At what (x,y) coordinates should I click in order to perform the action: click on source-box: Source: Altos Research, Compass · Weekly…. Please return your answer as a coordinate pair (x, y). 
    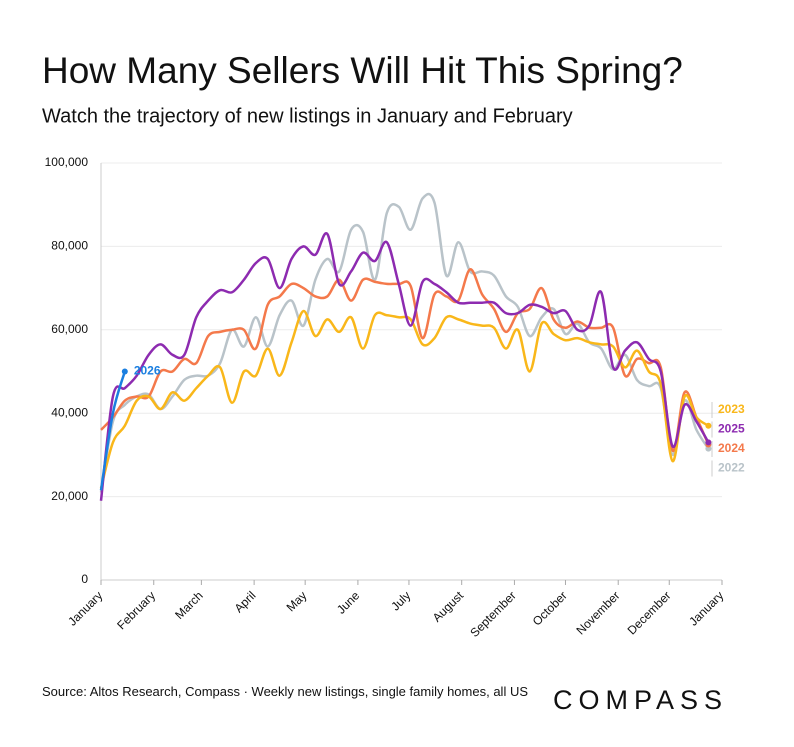
    Looking at the image, I should click on (285, 691).